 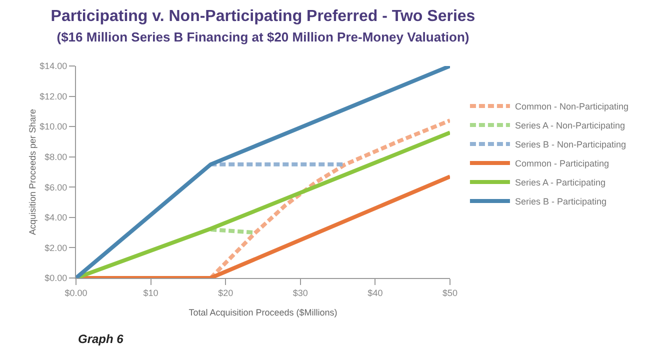 I want to click on legend-label: Common - Non-Participating, so click(x=571, y=106).